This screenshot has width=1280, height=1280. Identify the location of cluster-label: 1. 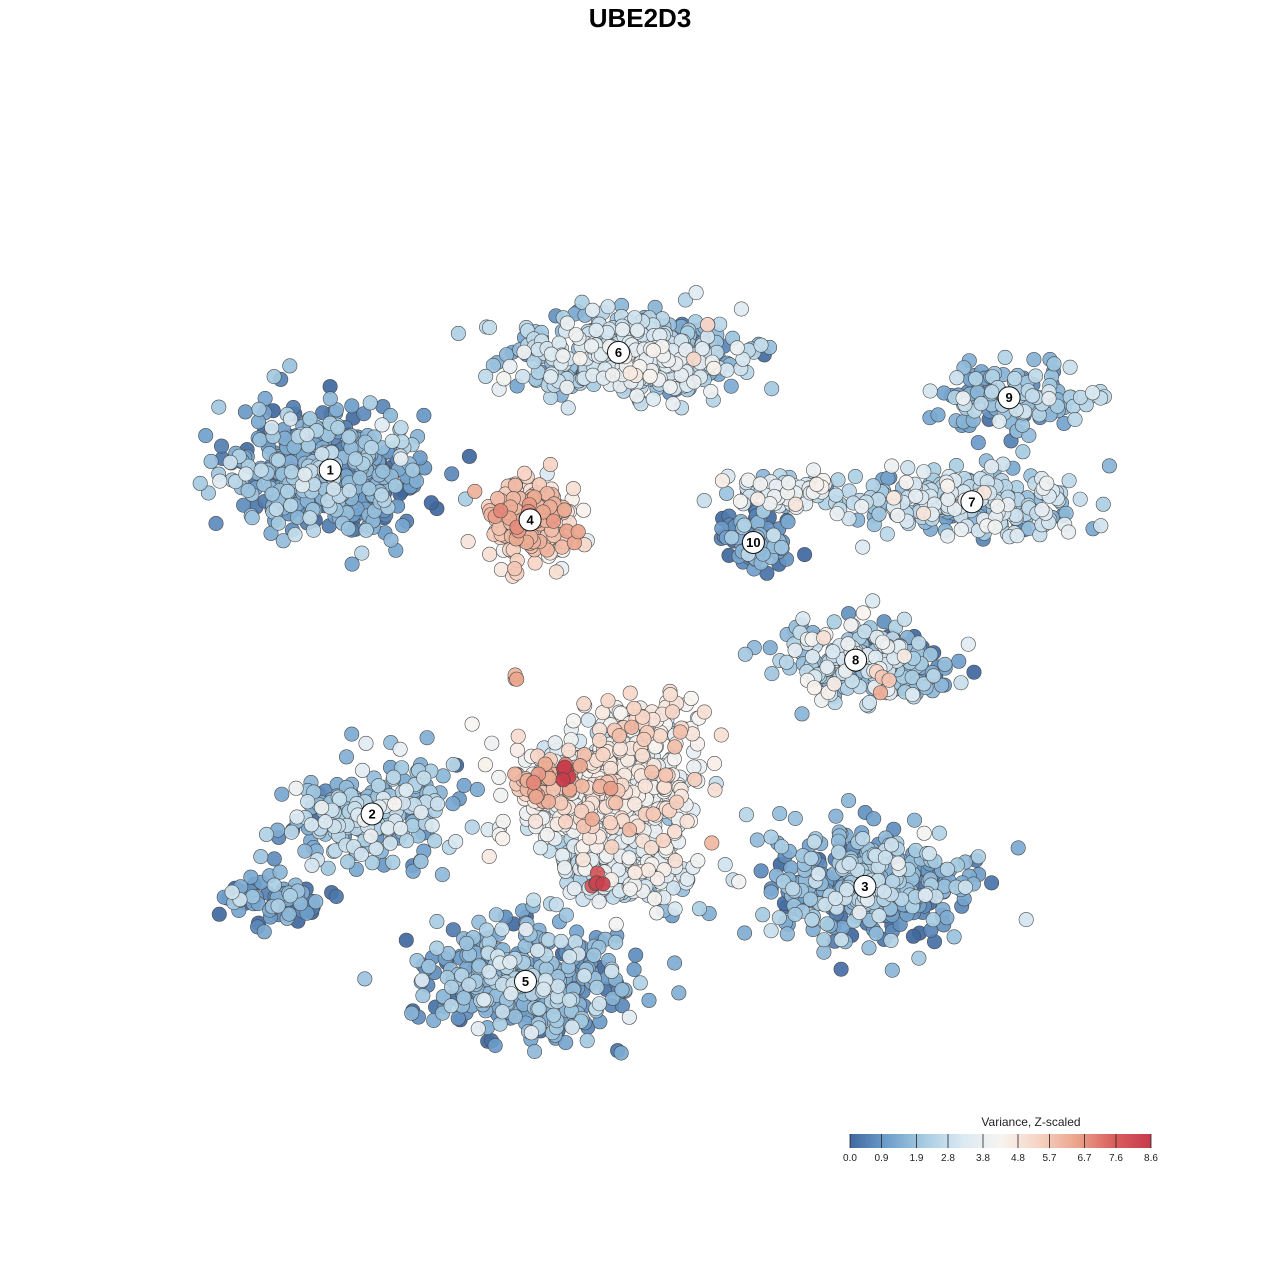
(330, 470).